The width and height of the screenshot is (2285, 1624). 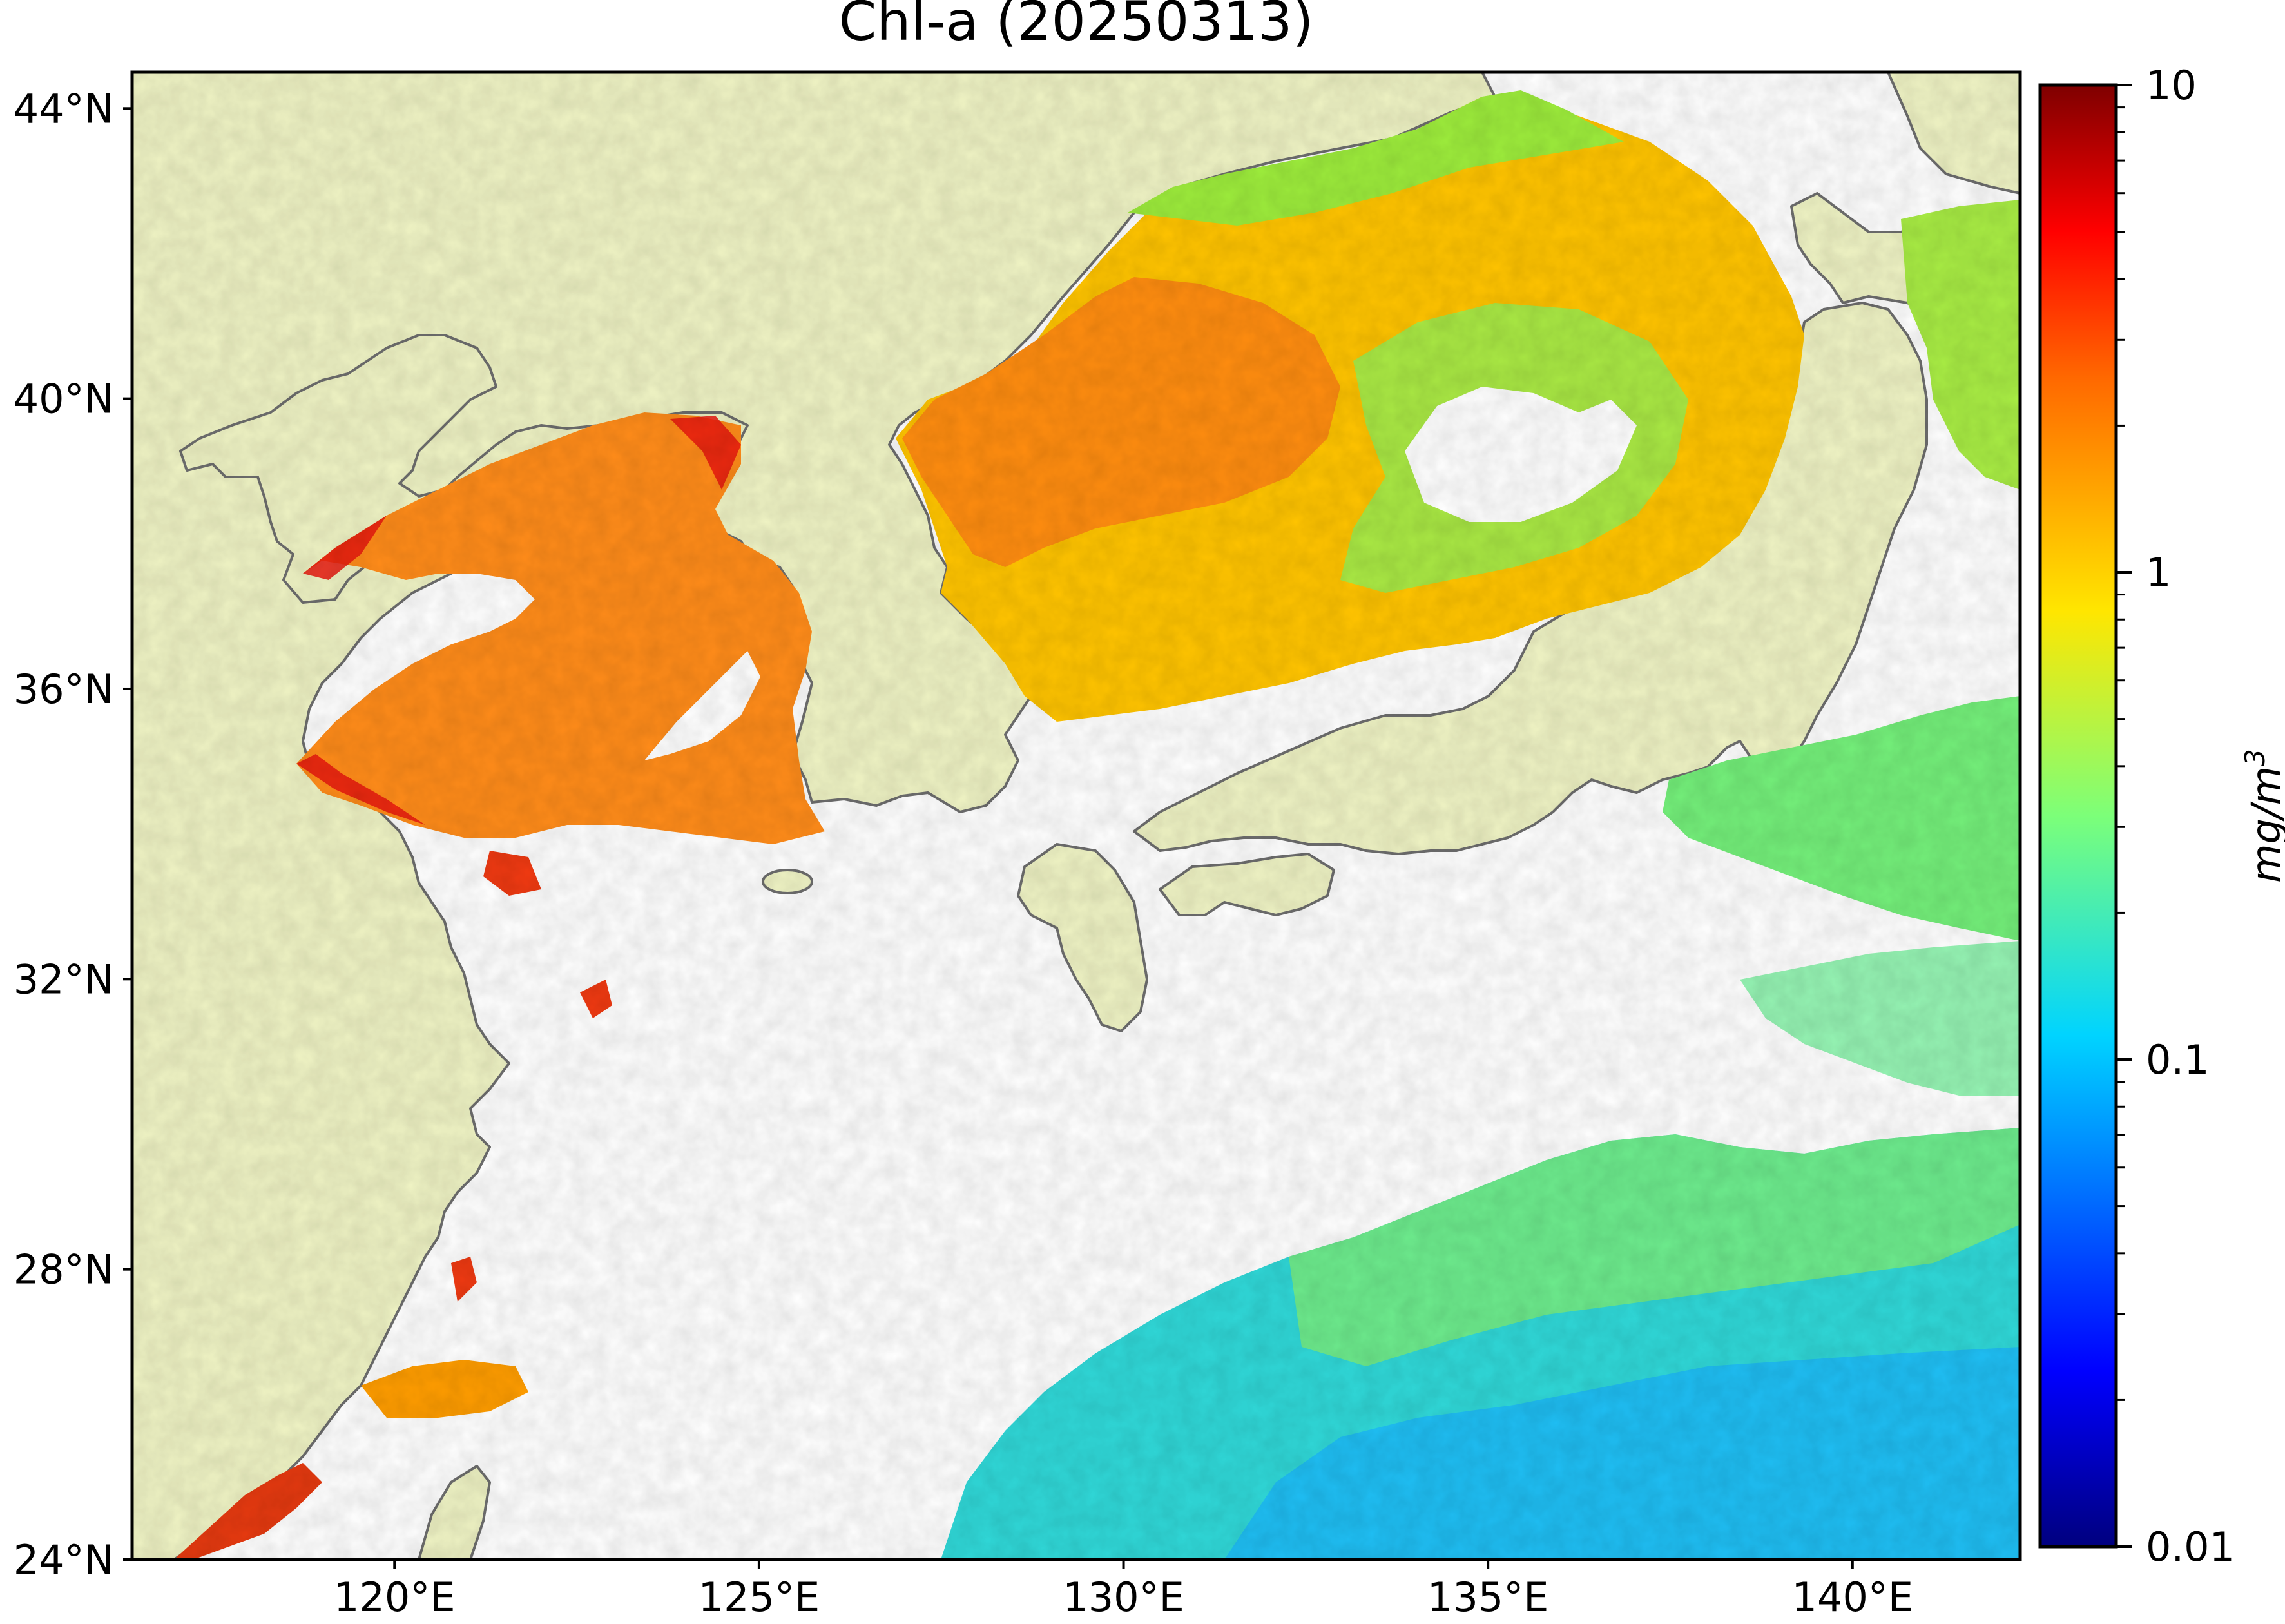 I want to click on colorbar-ticks: 10 1 0.1 0.01, so click(x=2175, y=816).